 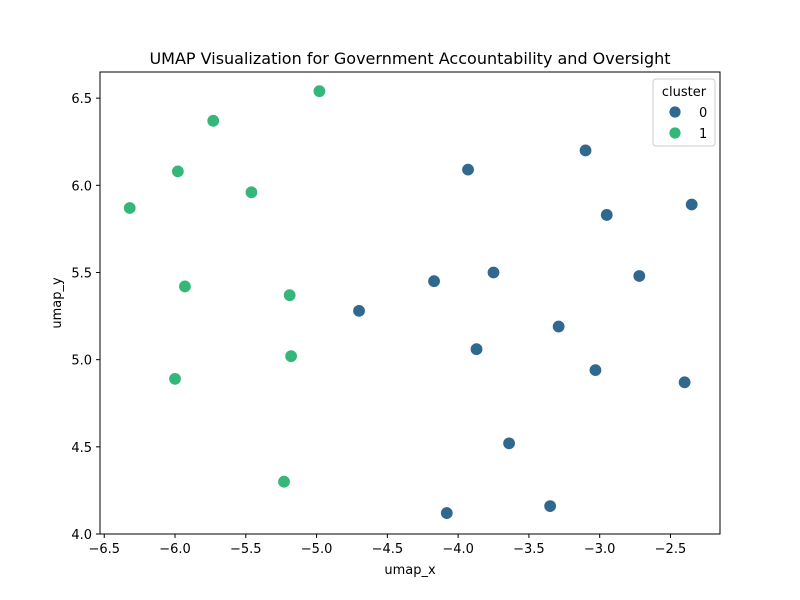 I want to click on x-tick-label: −5.0, so click(x=317, y=549).